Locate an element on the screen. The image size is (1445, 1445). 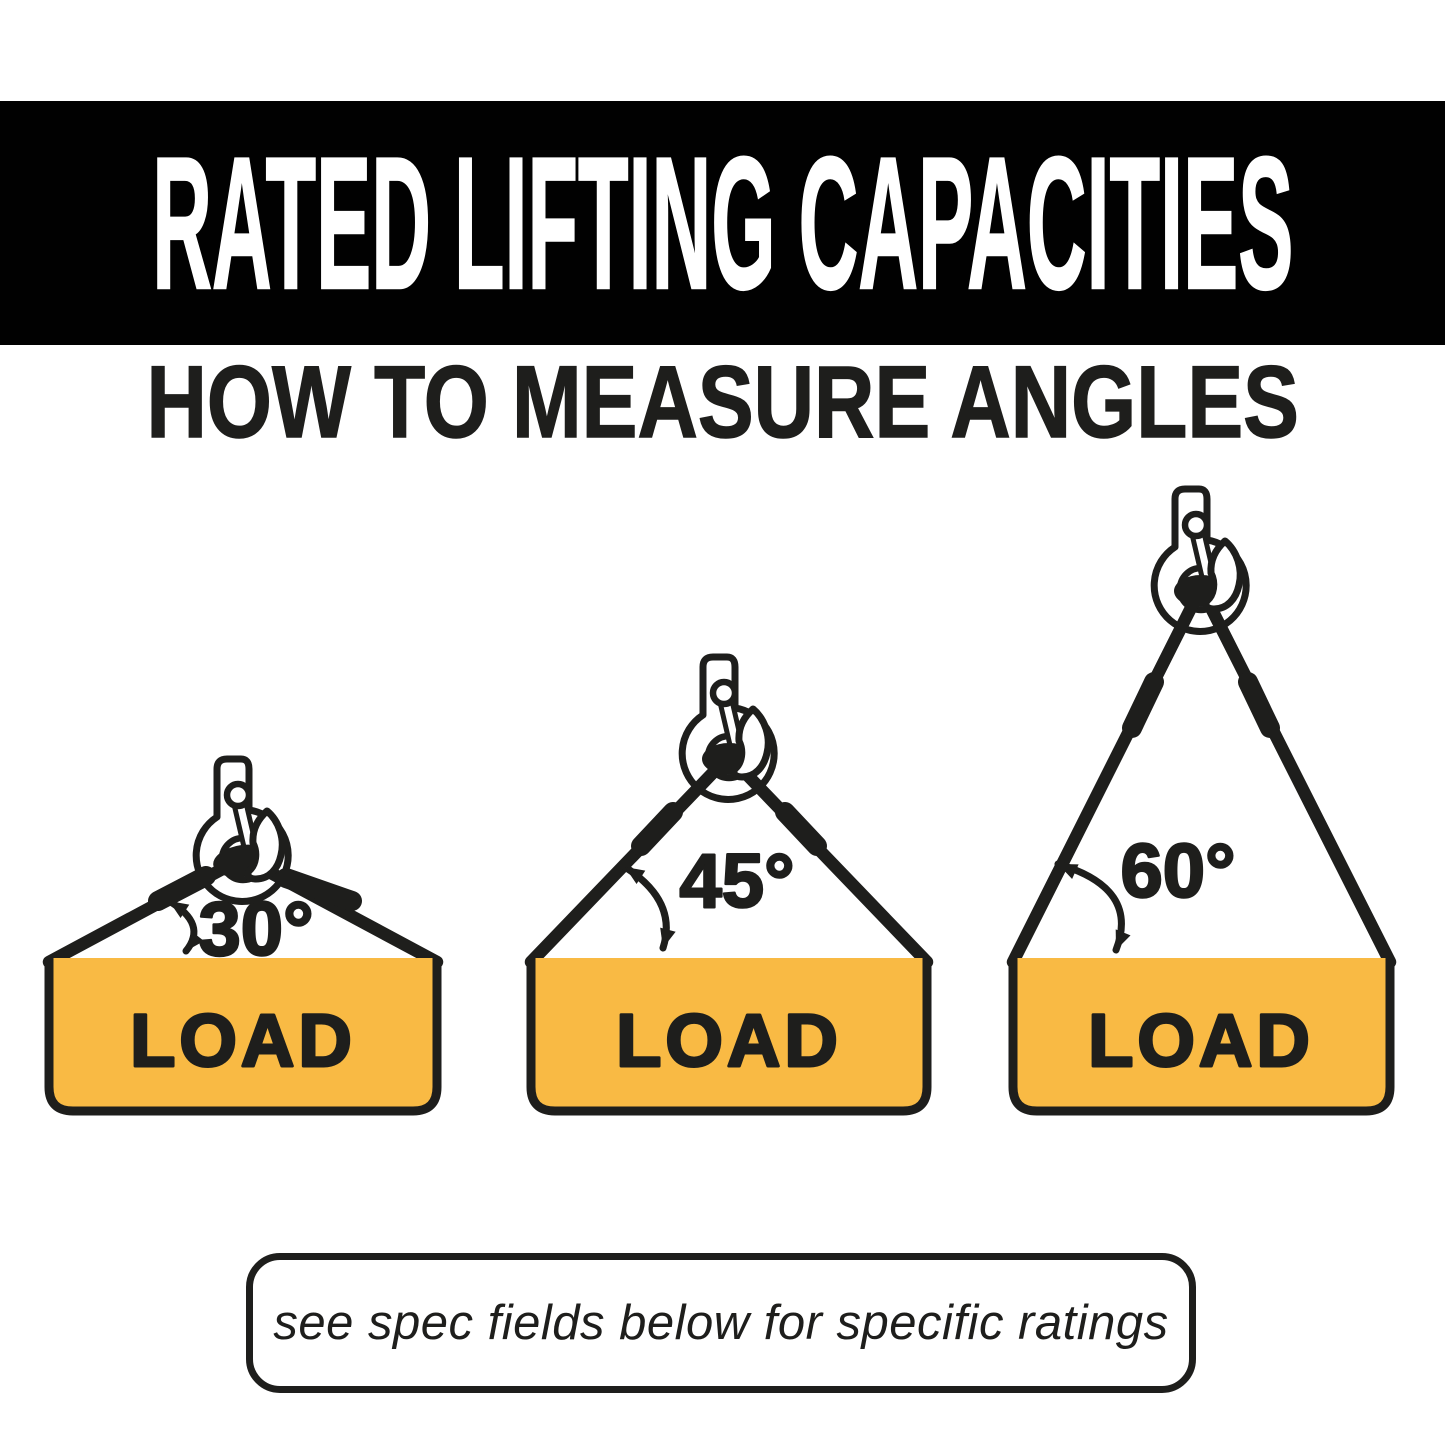
banner-title: RATED LIFTING CAPACITIES is located at coordinates (722, 223).